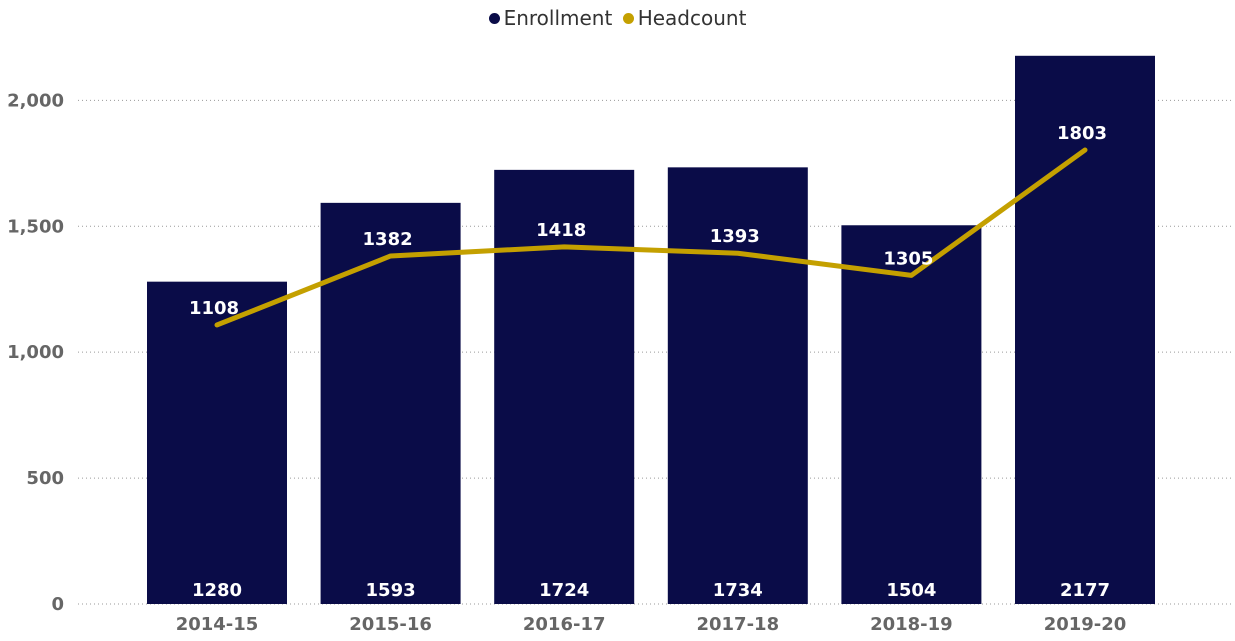  What do you see at coordinates (390, 624) in the screenshot?
I see `x-tick-label: 2015-16` at bounding box center [390, 624].